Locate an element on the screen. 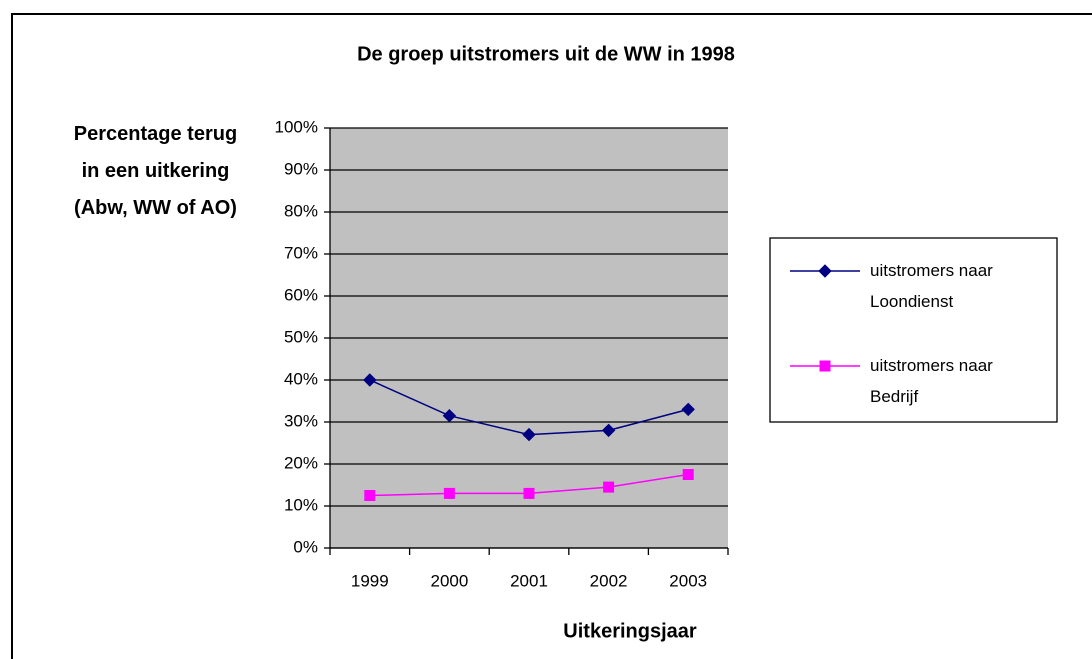 The height and width of the screenshot is (659, 1092). x-tick-label: 1999 is located at coordinates (370, 580).